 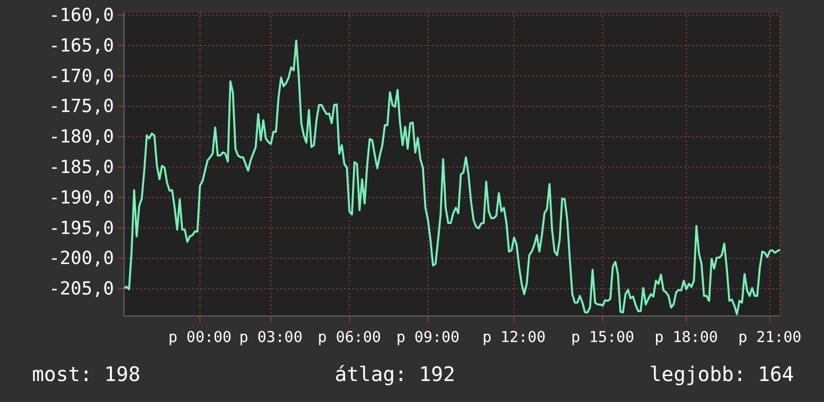 What do you see at coordinates (81, 259) in the screenshot?
I see `y-tick-label: -200,0` at bounding box center [81, 259].